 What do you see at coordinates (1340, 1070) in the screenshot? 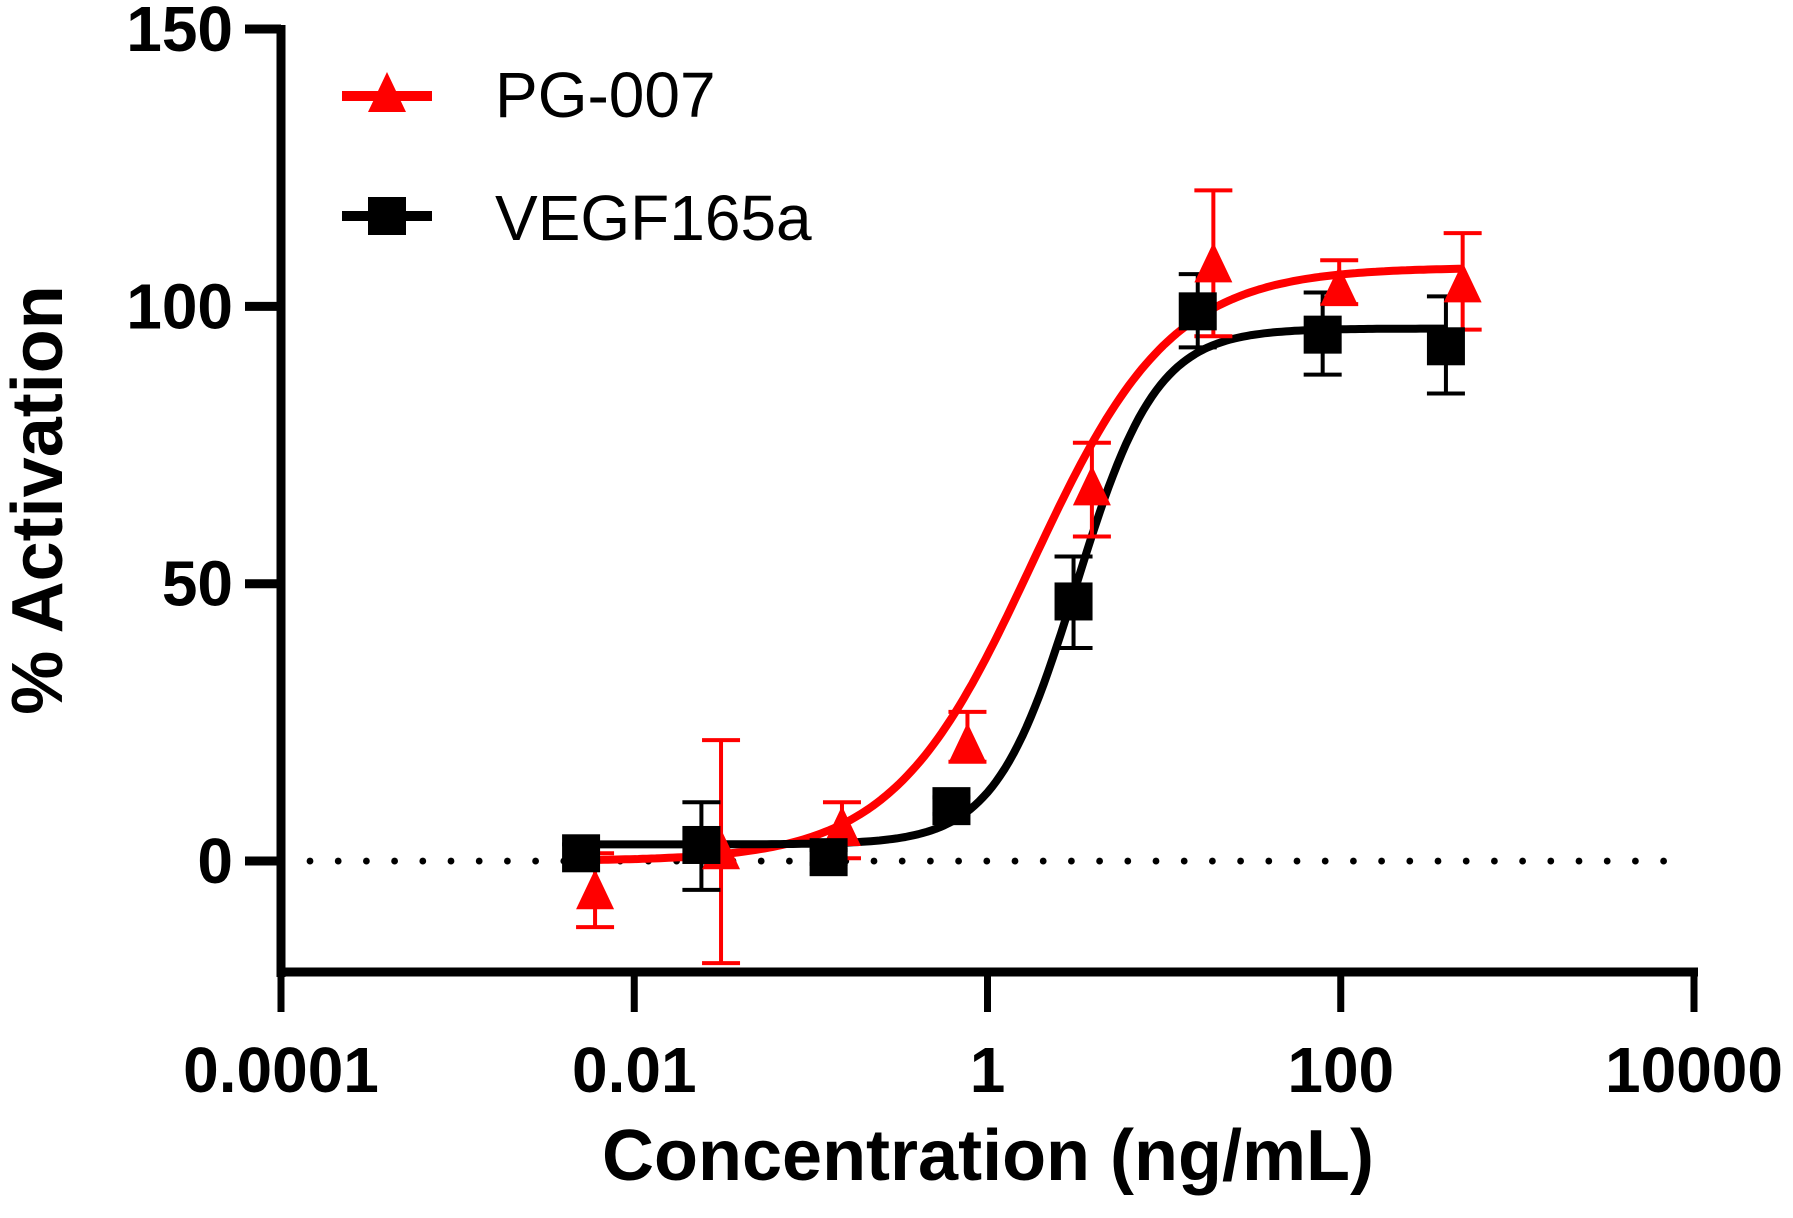
I see `x-tick-label: 100` at bounding box center [1340, 1070].